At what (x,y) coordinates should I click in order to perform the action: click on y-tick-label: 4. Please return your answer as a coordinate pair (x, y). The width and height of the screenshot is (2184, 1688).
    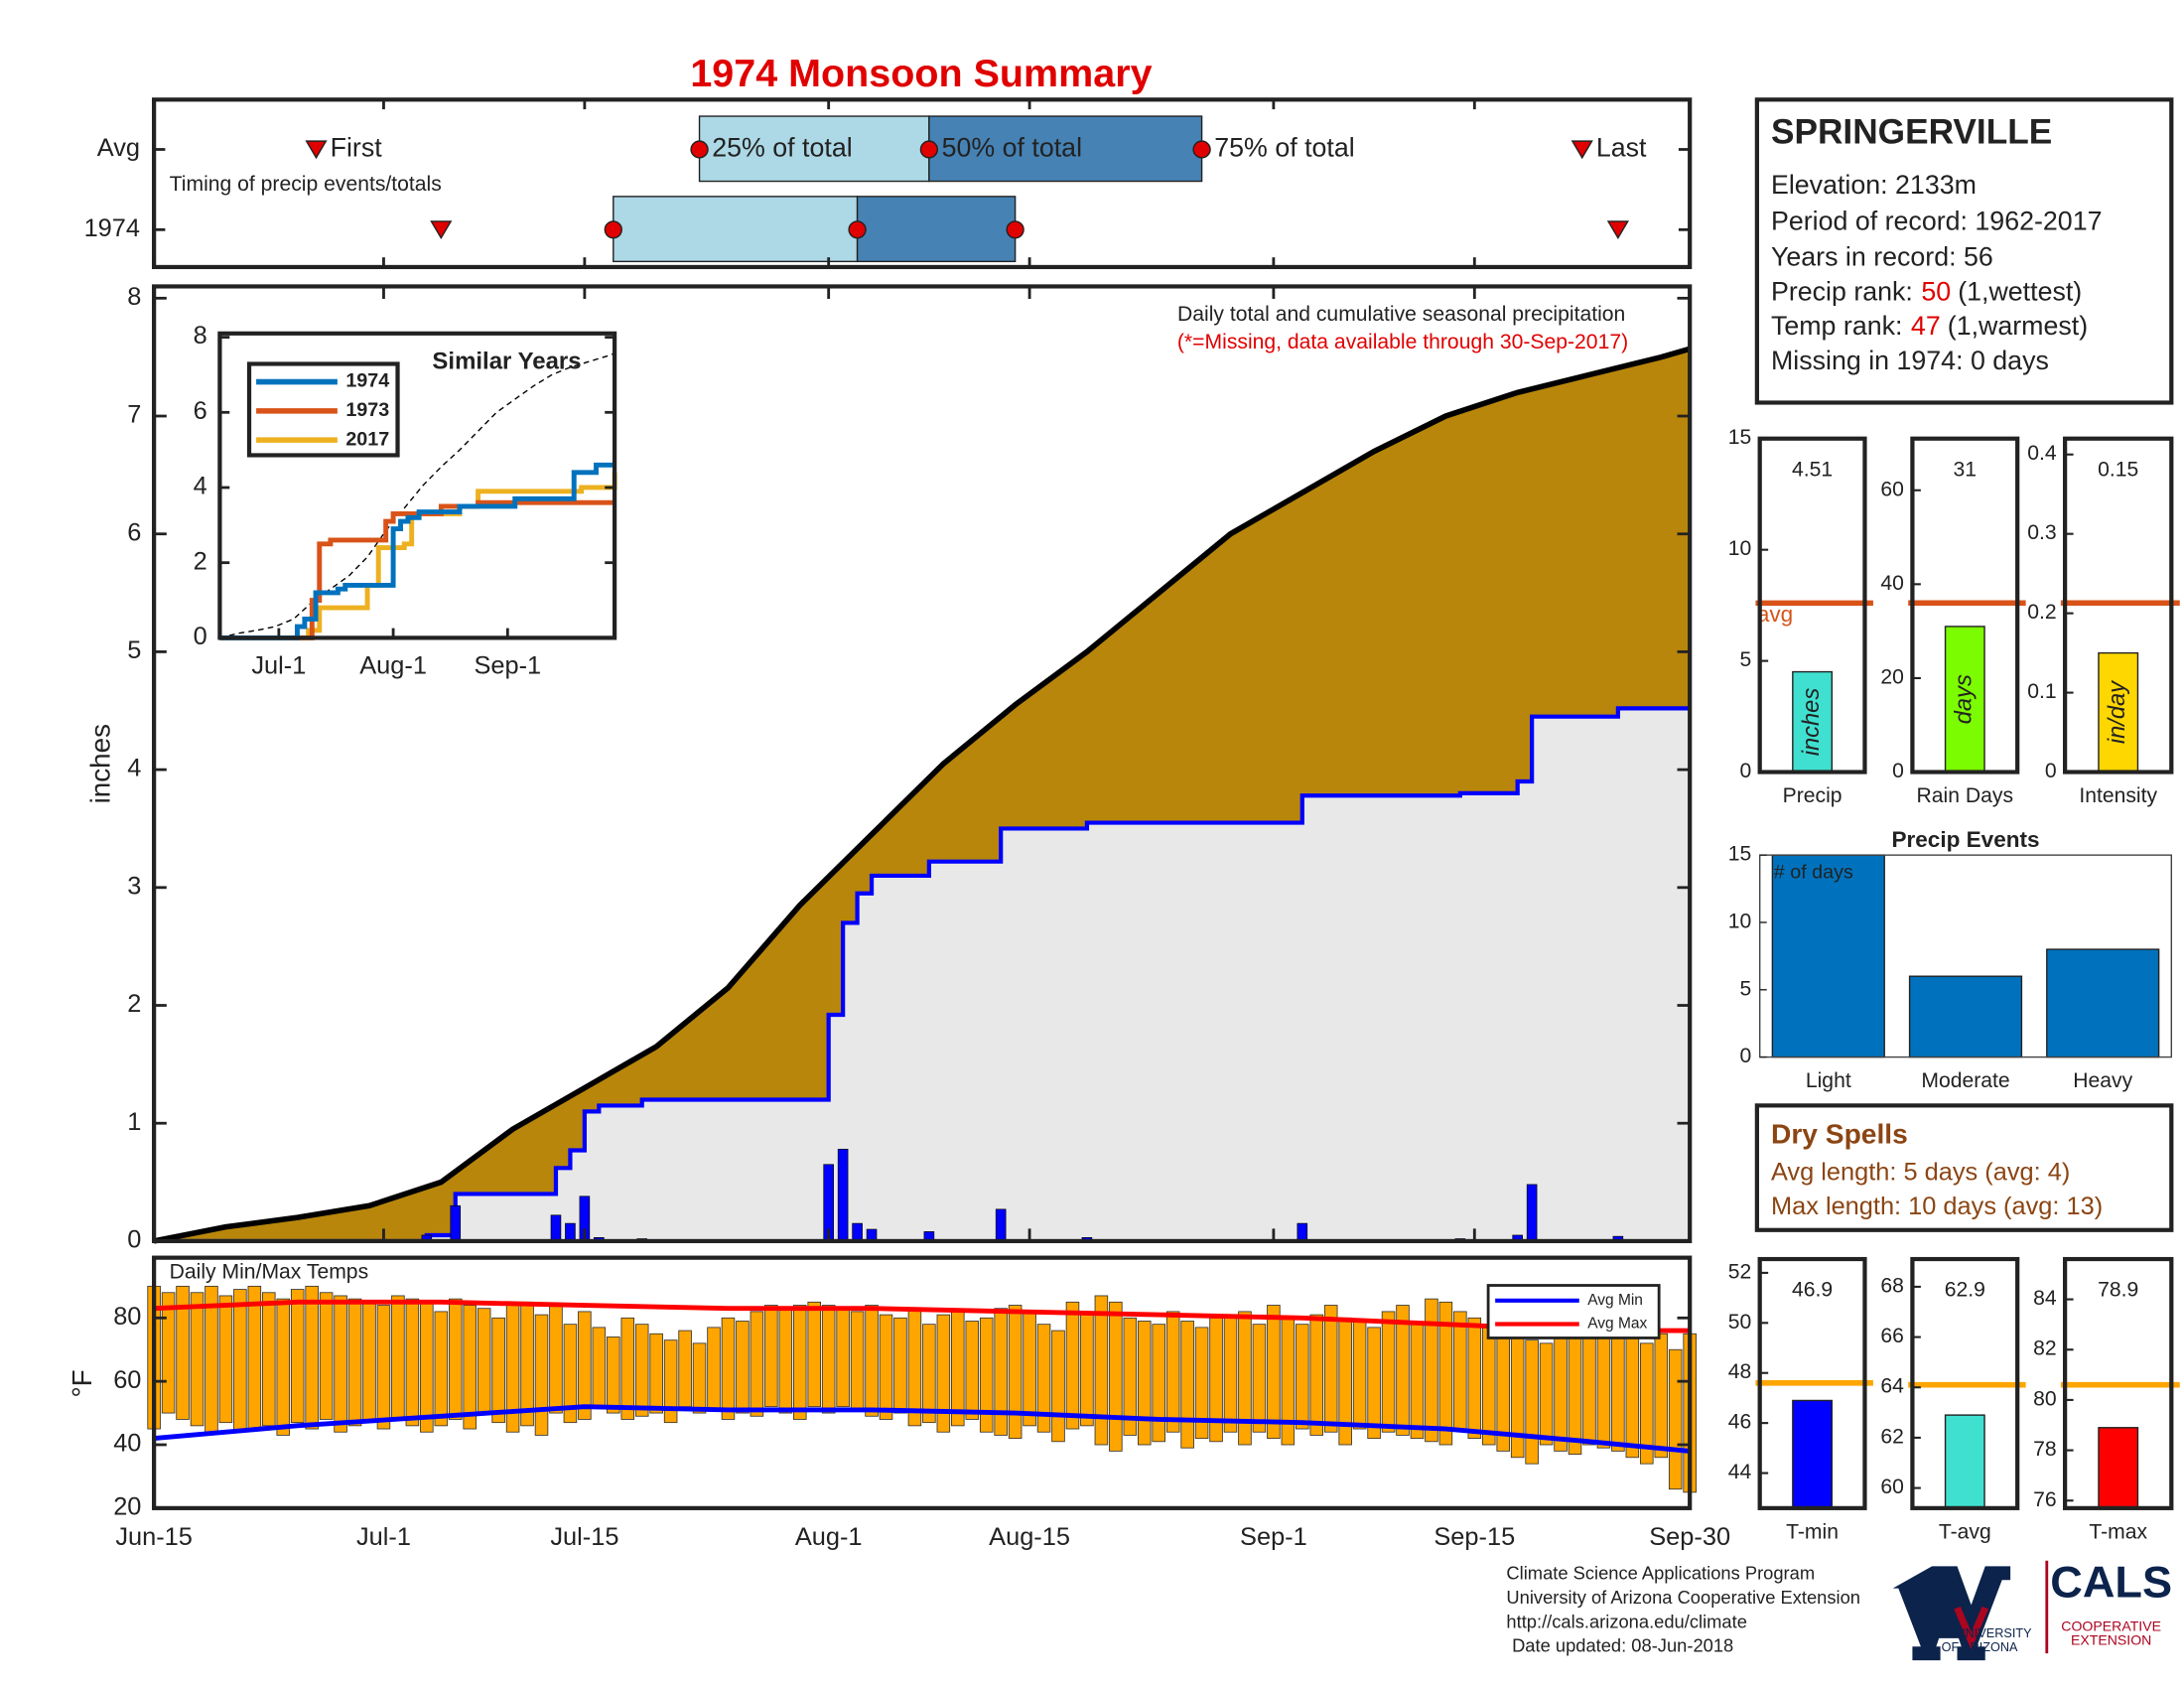
    Looking at the image, I should click on (134, 768).